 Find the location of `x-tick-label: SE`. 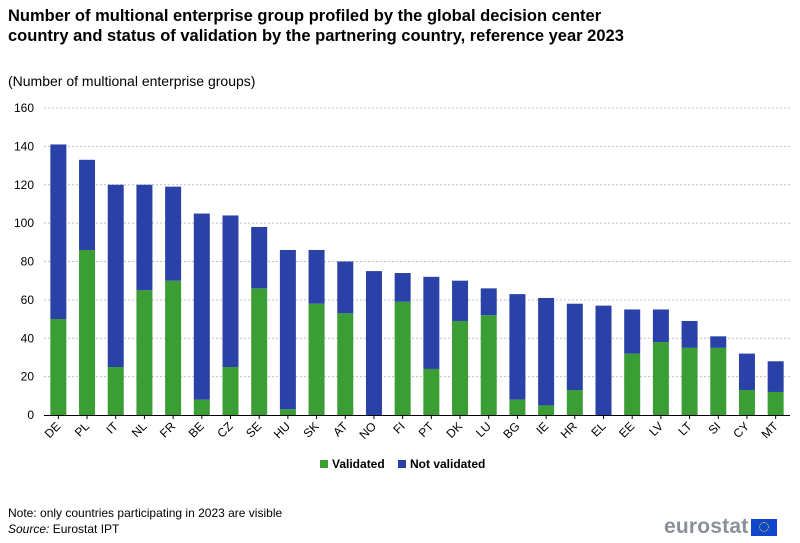

x-tick-label: SE is located at coordinates (253, 429).